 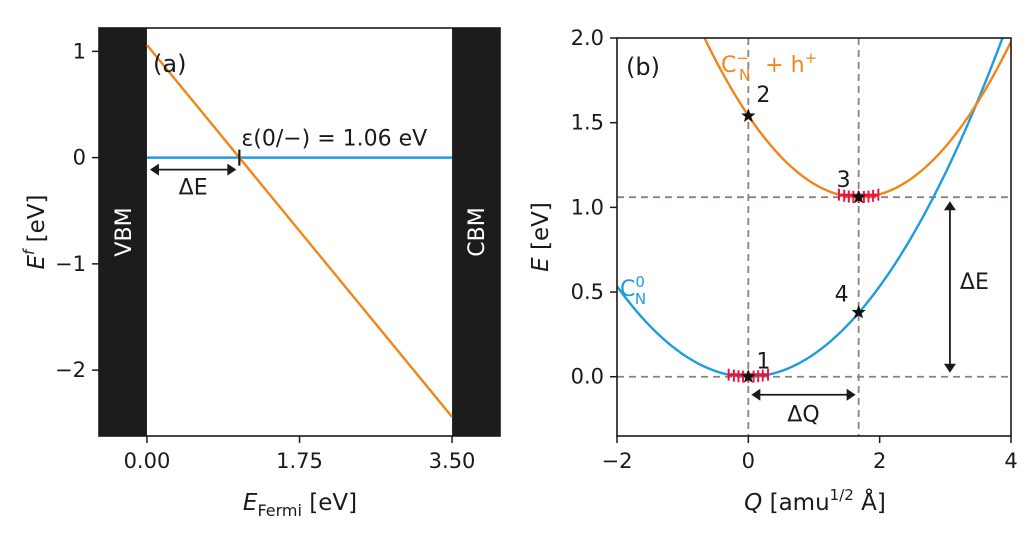 I want to click on point-label-4: 4, so click(x=842, y=294).